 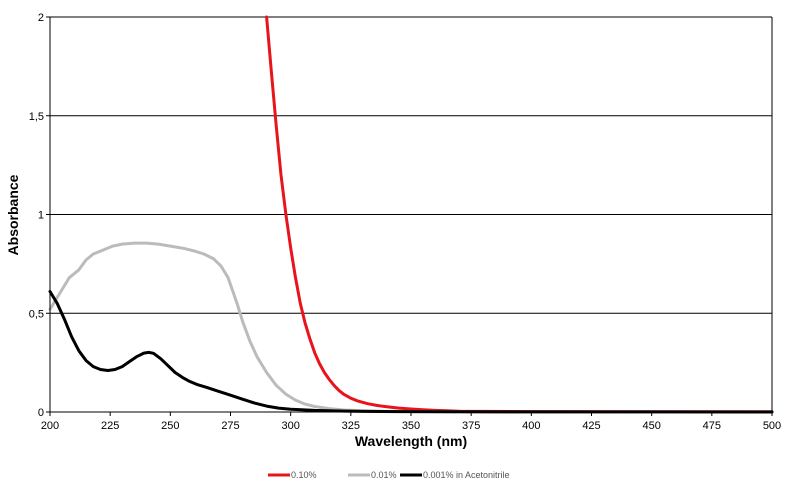 What do you see at coordinates (36, 117) in the screenshot?
I see `y-tick-label: 1,5` at bounding box center [36, 117].